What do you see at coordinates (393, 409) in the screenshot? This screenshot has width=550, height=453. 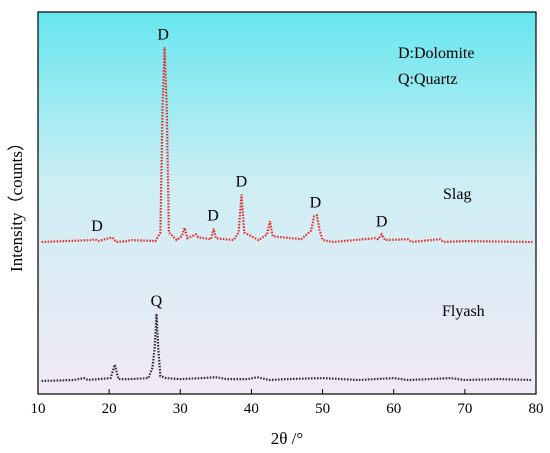 I see `x-tick-label: 60` at bounding box center [393, 409].